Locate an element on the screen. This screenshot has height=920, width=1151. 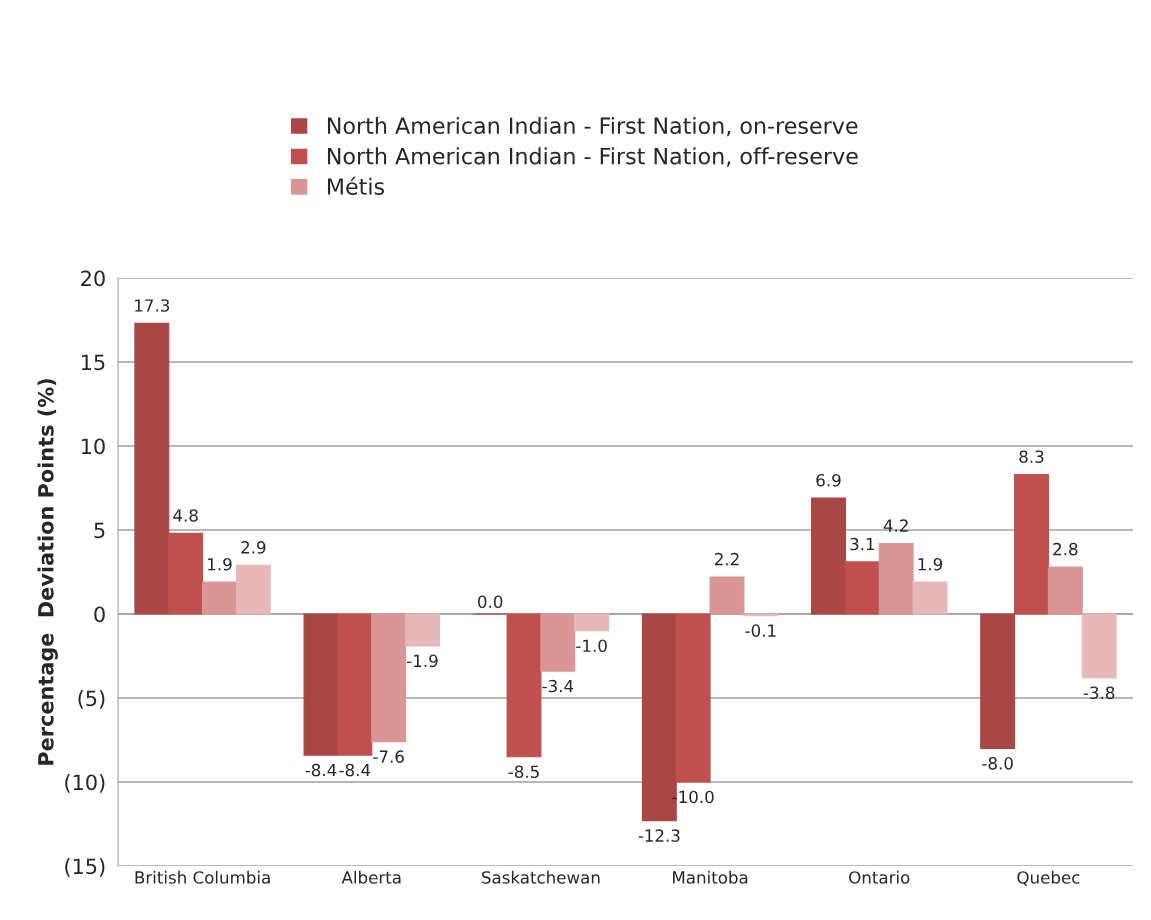
x-tick-label: Ontario is located at coordinates (879, 877).